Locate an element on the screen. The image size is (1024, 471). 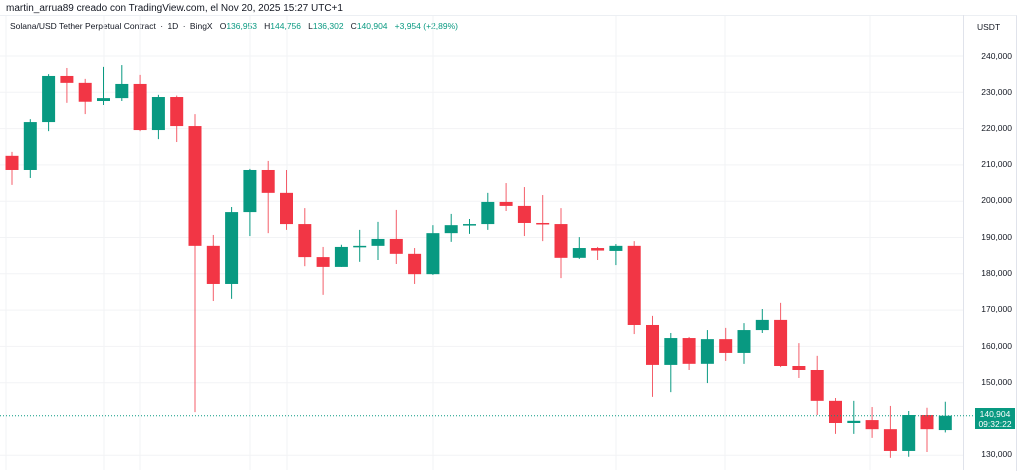
price-tick: 210,000 is located at coordinates (996, 164).